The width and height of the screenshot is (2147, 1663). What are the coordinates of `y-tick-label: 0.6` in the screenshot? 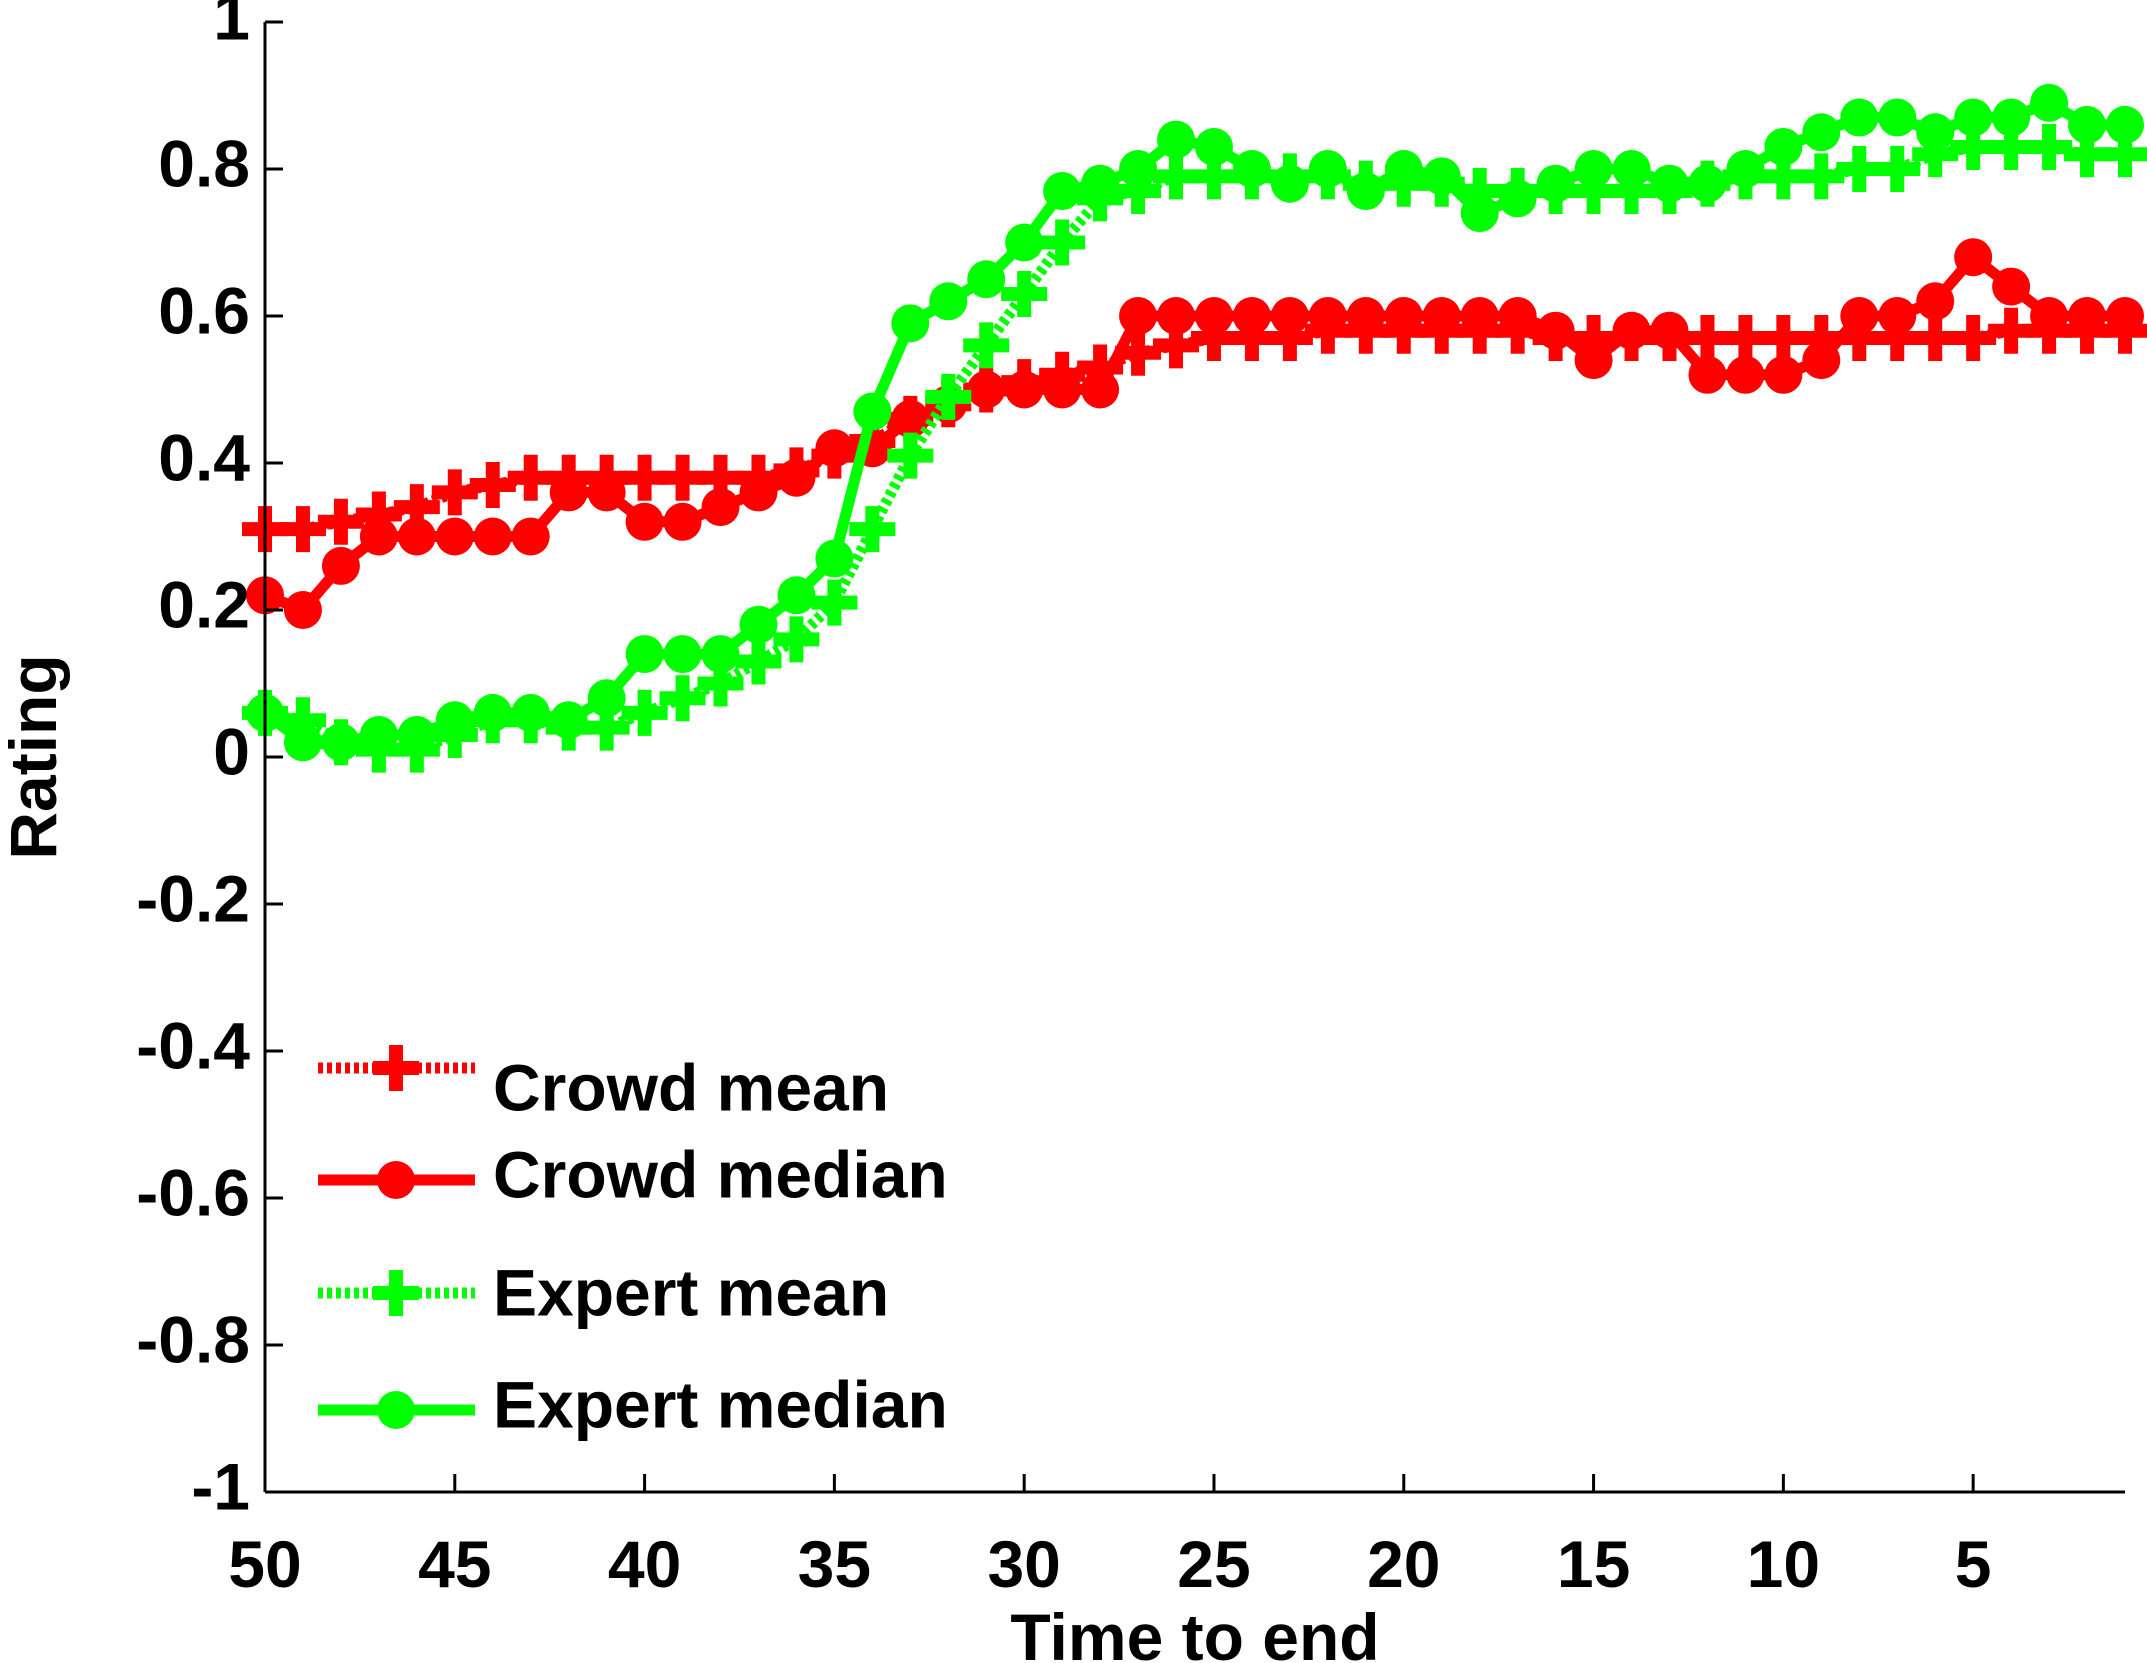 It's located at (204, 310).